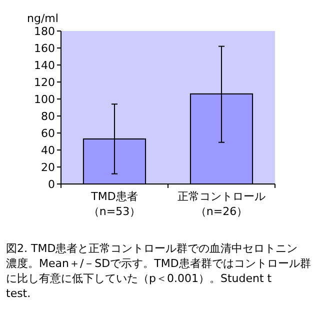 Image resolution: width=319 pixels, height=319 pixels. I want to click on y-tick-label: 140, so click(44, 65).